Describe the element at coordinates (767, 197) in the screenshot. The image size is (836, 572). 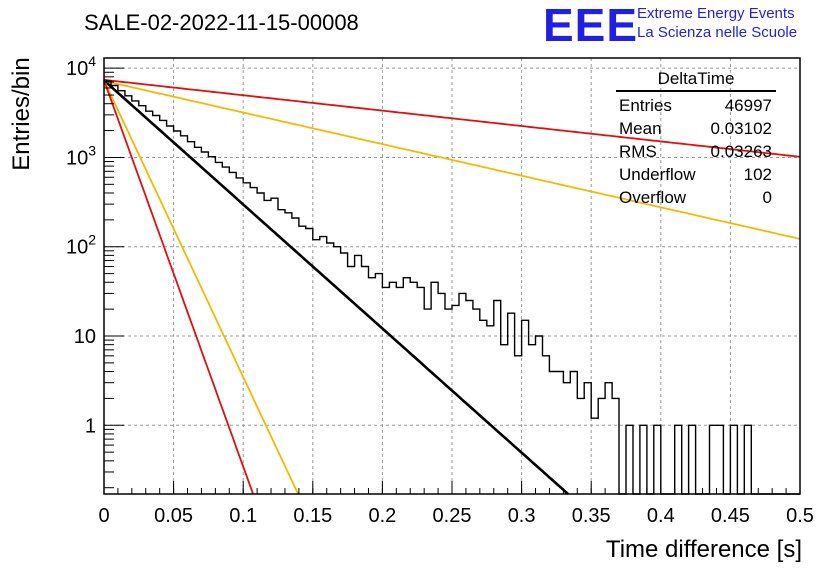
I see `stats-value: 0` at that location.